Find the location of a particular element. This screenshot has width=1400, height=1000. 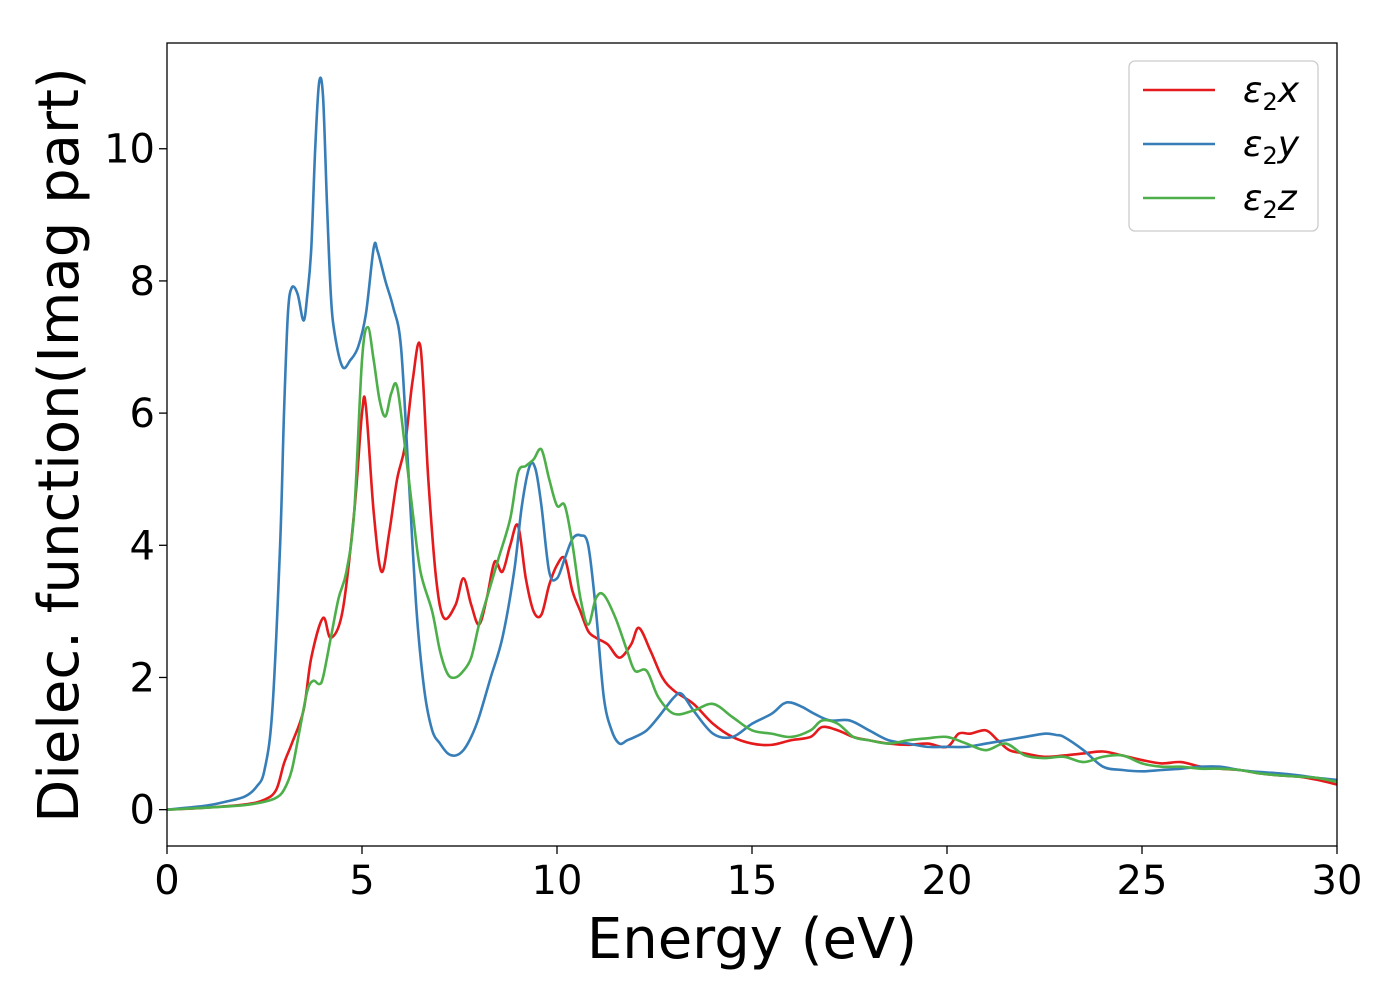

y-tick-label: 2 is located at coordinates (142, 678).